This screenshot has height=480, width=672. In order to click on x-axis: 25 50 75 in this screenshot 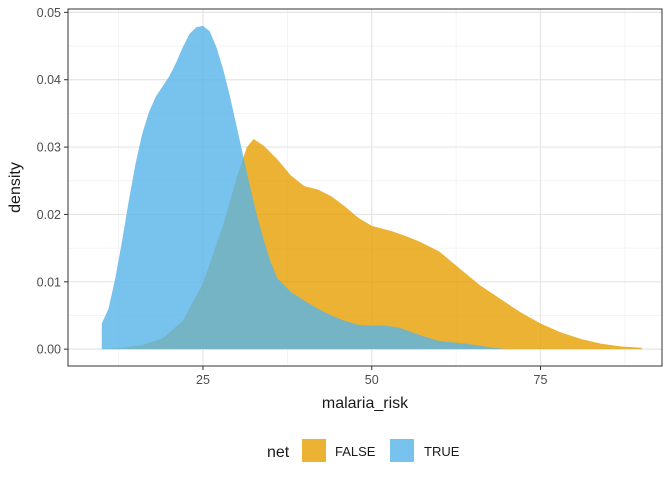, I will do `click(371, 376)`.